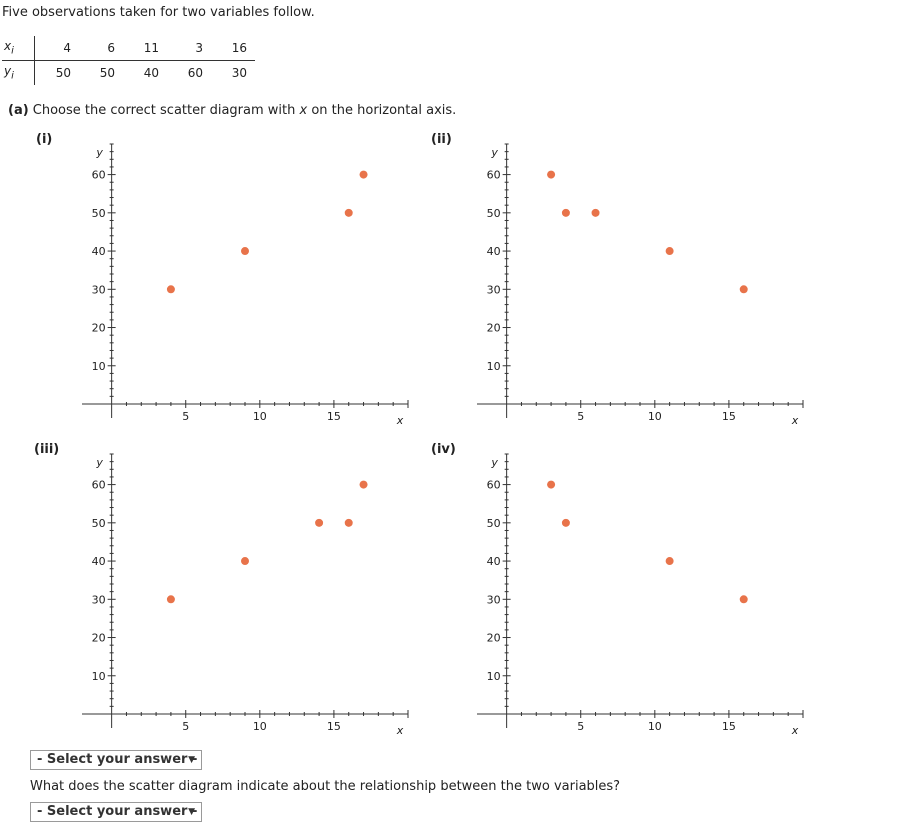 Image resolution: width=918 pixels, height=828 pixels. I want to click on scatter-plot-i: 5 10 15 10 20 30 40 50 60 x y, so click(245, 284).